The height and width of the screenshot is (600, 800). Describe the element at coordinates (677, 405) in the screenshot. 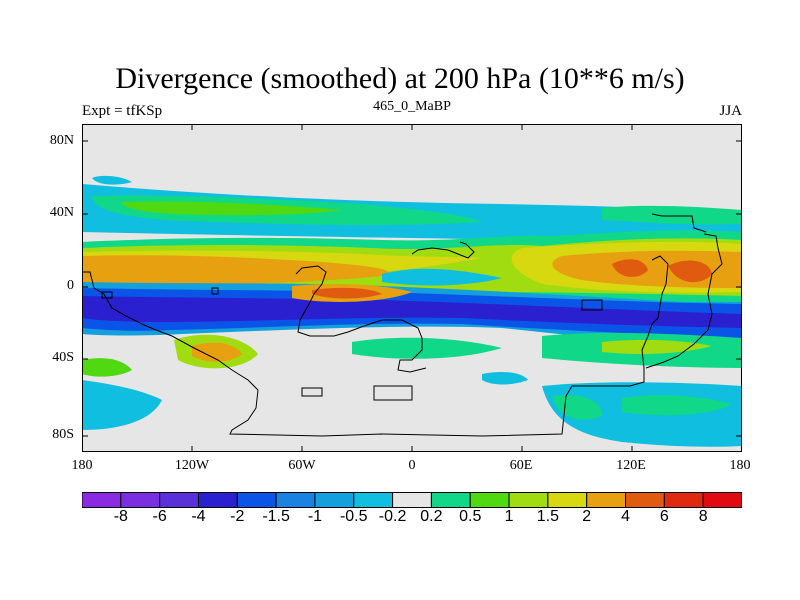

I see `field-patch-antarctic-green-e` at that location.